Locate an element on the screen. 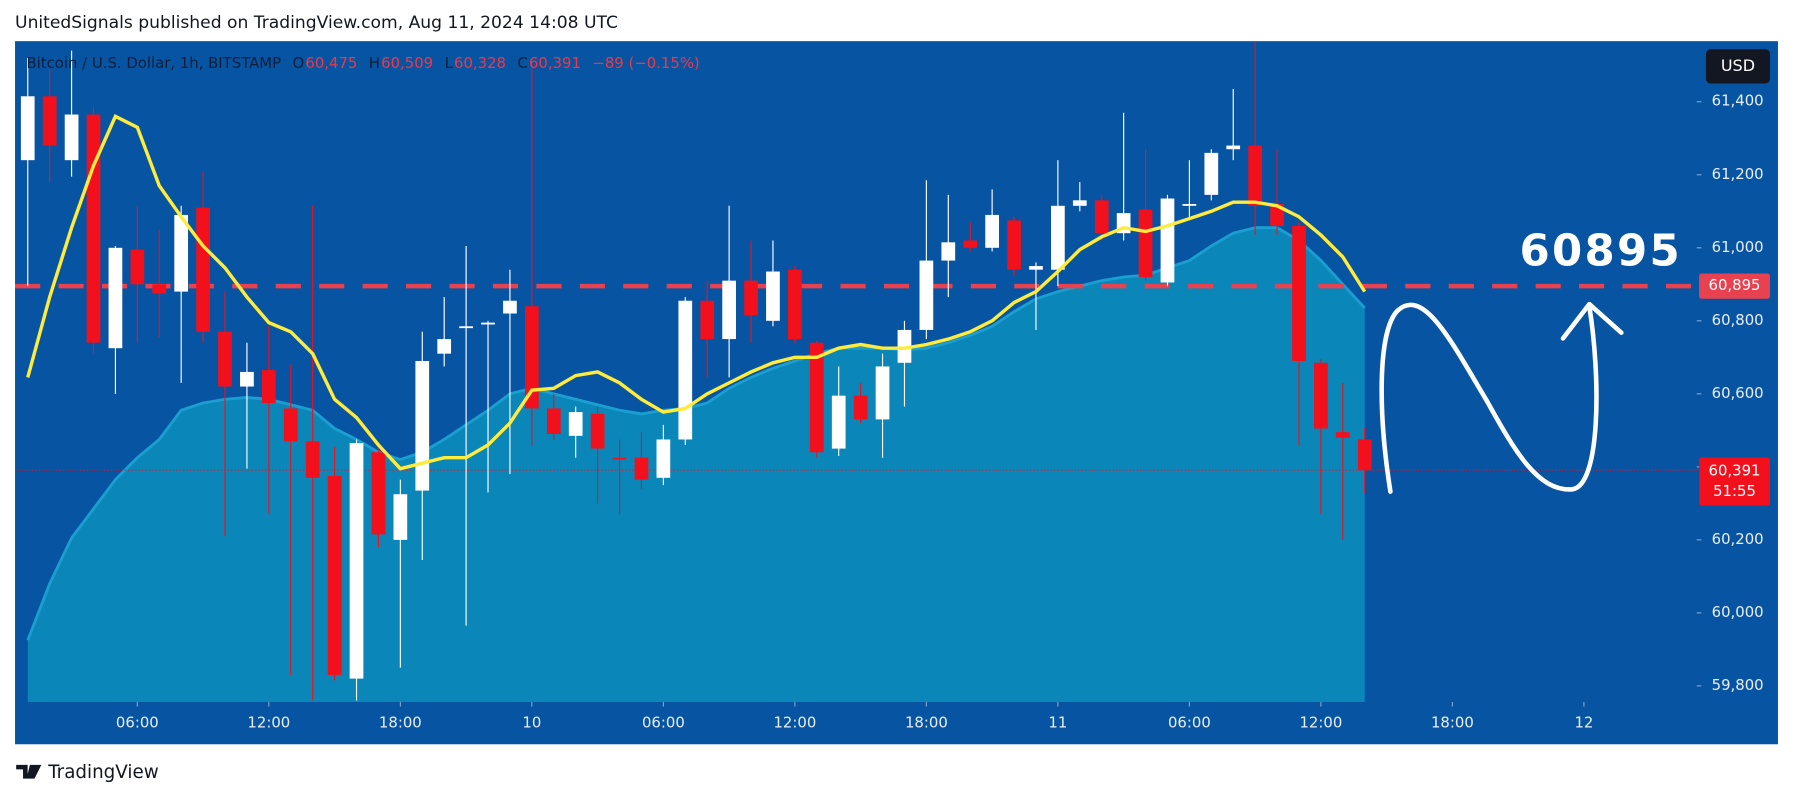 The height and width of the screenshot is (798, 1793). y-tick-label: 61,200 is located at coordinates (1738, 174).